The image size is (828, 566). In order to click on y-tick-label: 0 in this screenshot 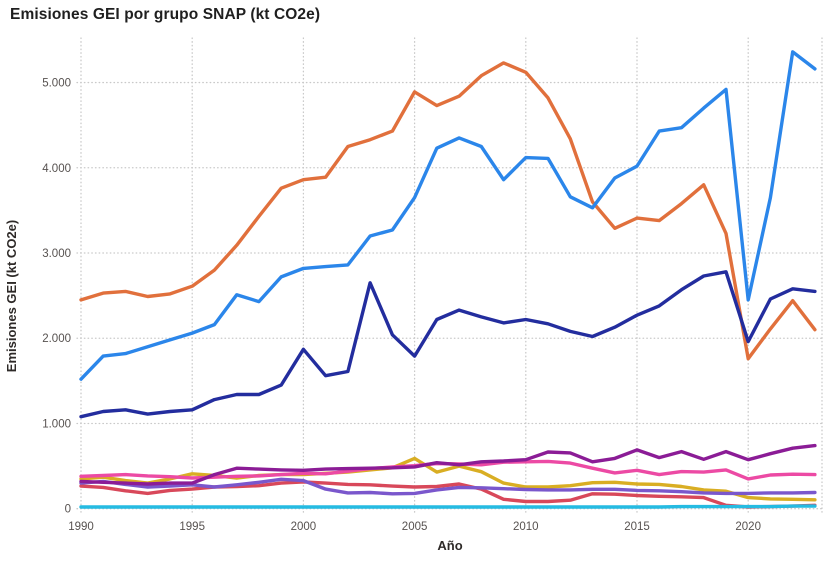, I will do `click(68, 510)`.